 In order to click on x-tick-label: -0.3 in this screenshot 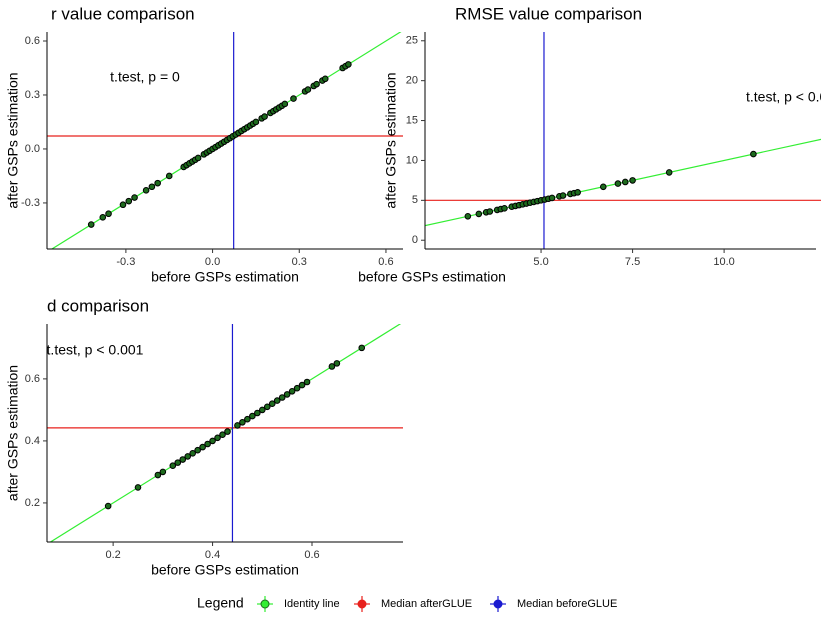, I will do `click(125, 262)`.